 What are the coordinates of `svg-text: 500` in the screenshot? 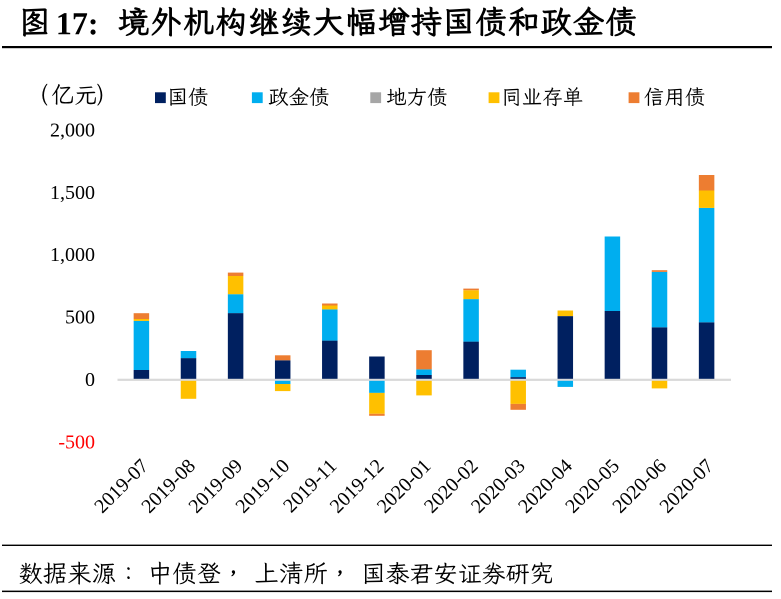 It's located at (80, 318).